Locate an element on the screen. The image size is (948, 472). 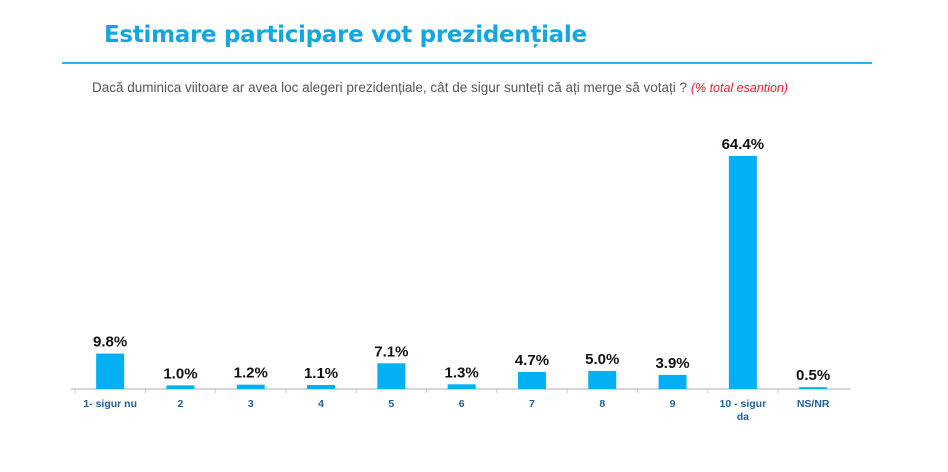
data-label: 1.0% is located at coordinates (180, 373).